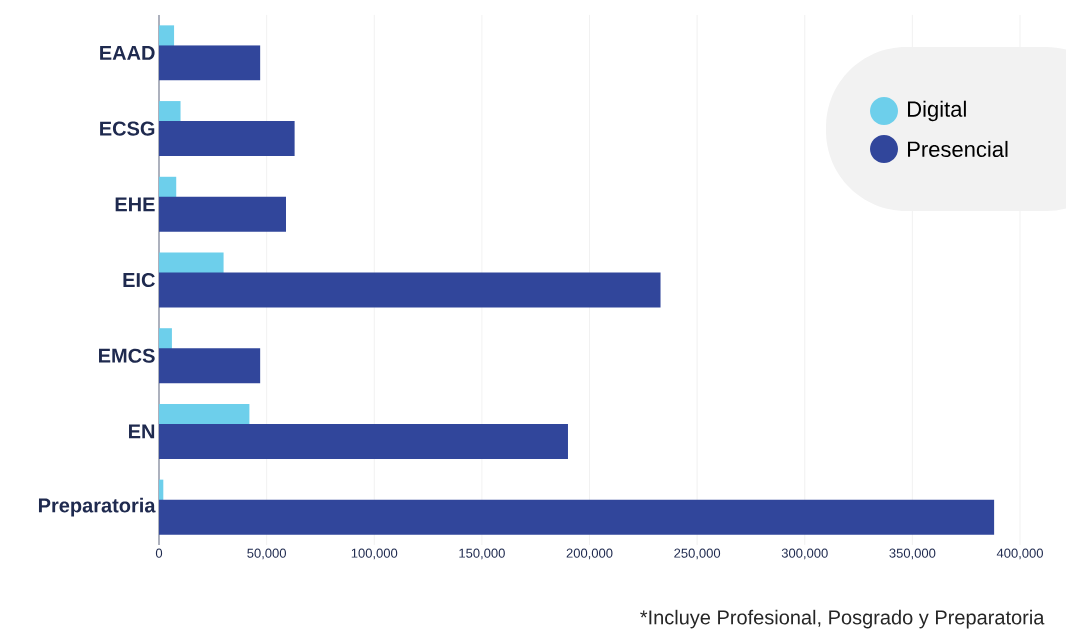 The image size is (1066, 644). Describe the element at coordinates (937, 111) in the screenshot. I see `legend-label: Digital` at that location.